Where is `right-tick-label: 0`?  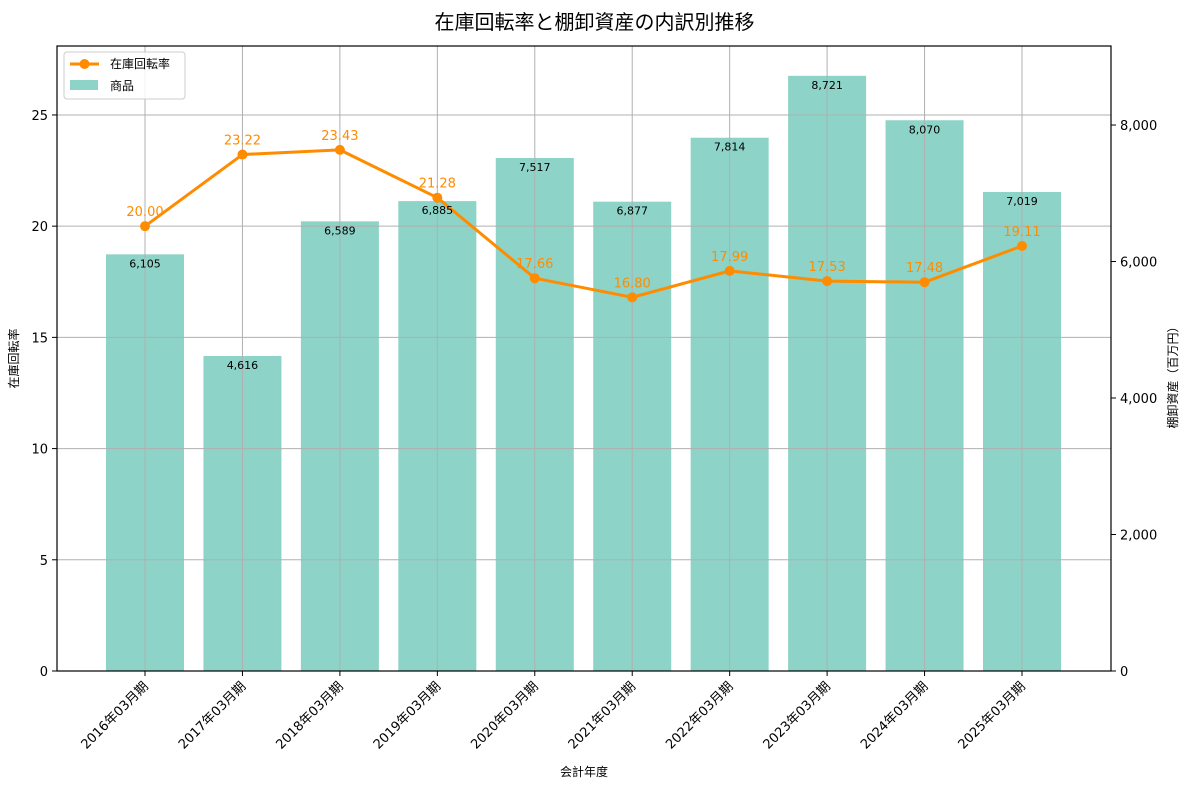 right-tick-label: 0 is located at coordinates (1124, 672).